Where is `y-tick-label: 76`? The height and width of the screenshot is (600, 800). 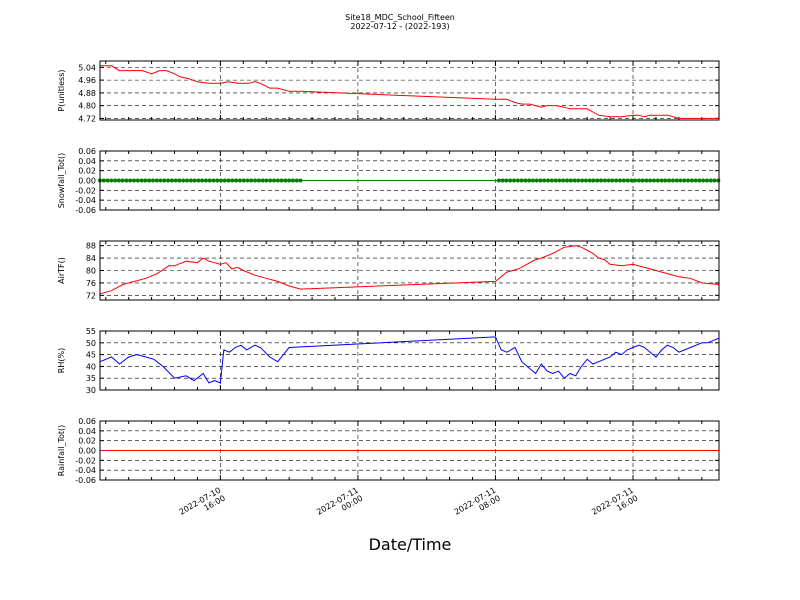 y-tick-label: 76 is located at coordinates (91, 283).